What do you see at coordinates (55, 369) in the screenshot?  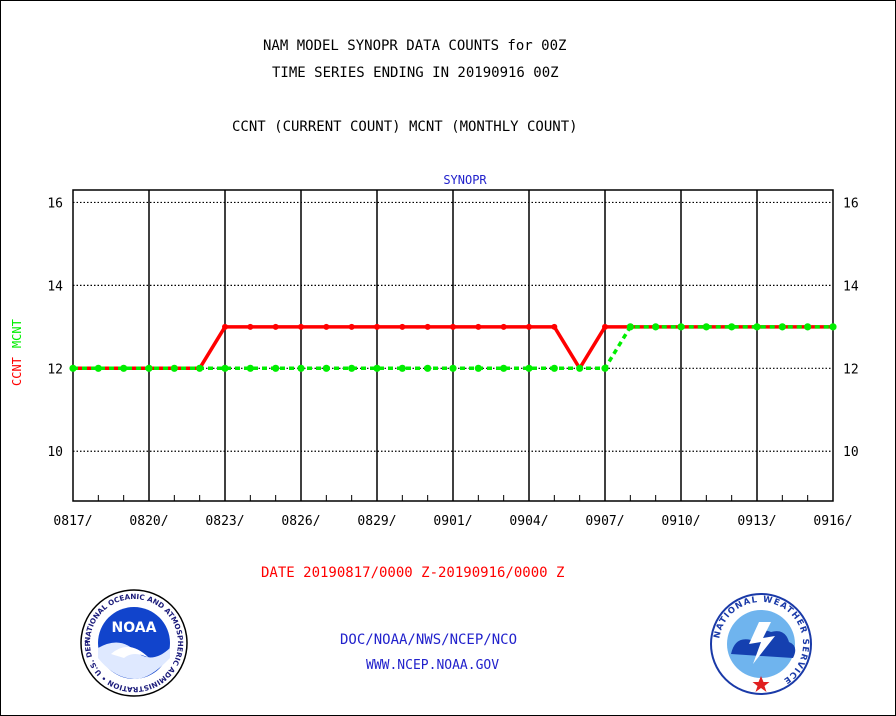 I see `y-tick-label-left: 12` at bounding box center [55, 369].